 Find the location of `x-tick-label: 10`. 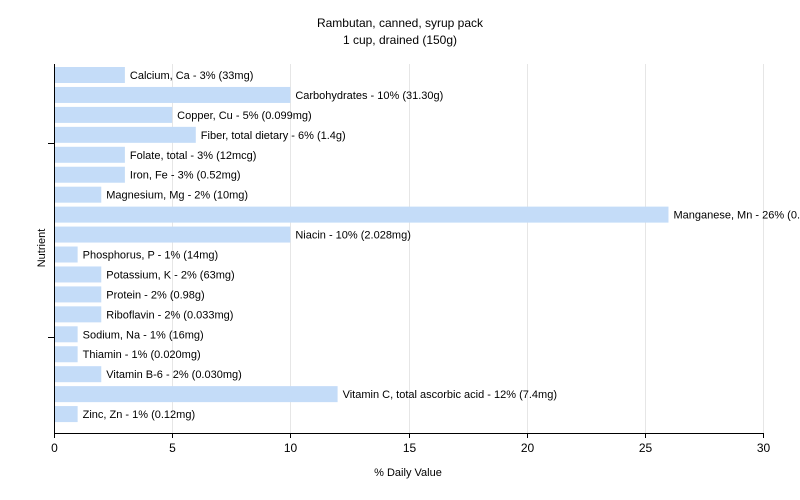

x-tick-label: 10 is located at coordinates (291, 448).